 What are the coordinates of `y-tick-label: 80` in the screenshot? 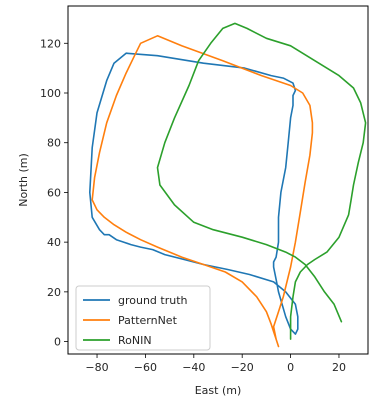 It's located at (54, 143).